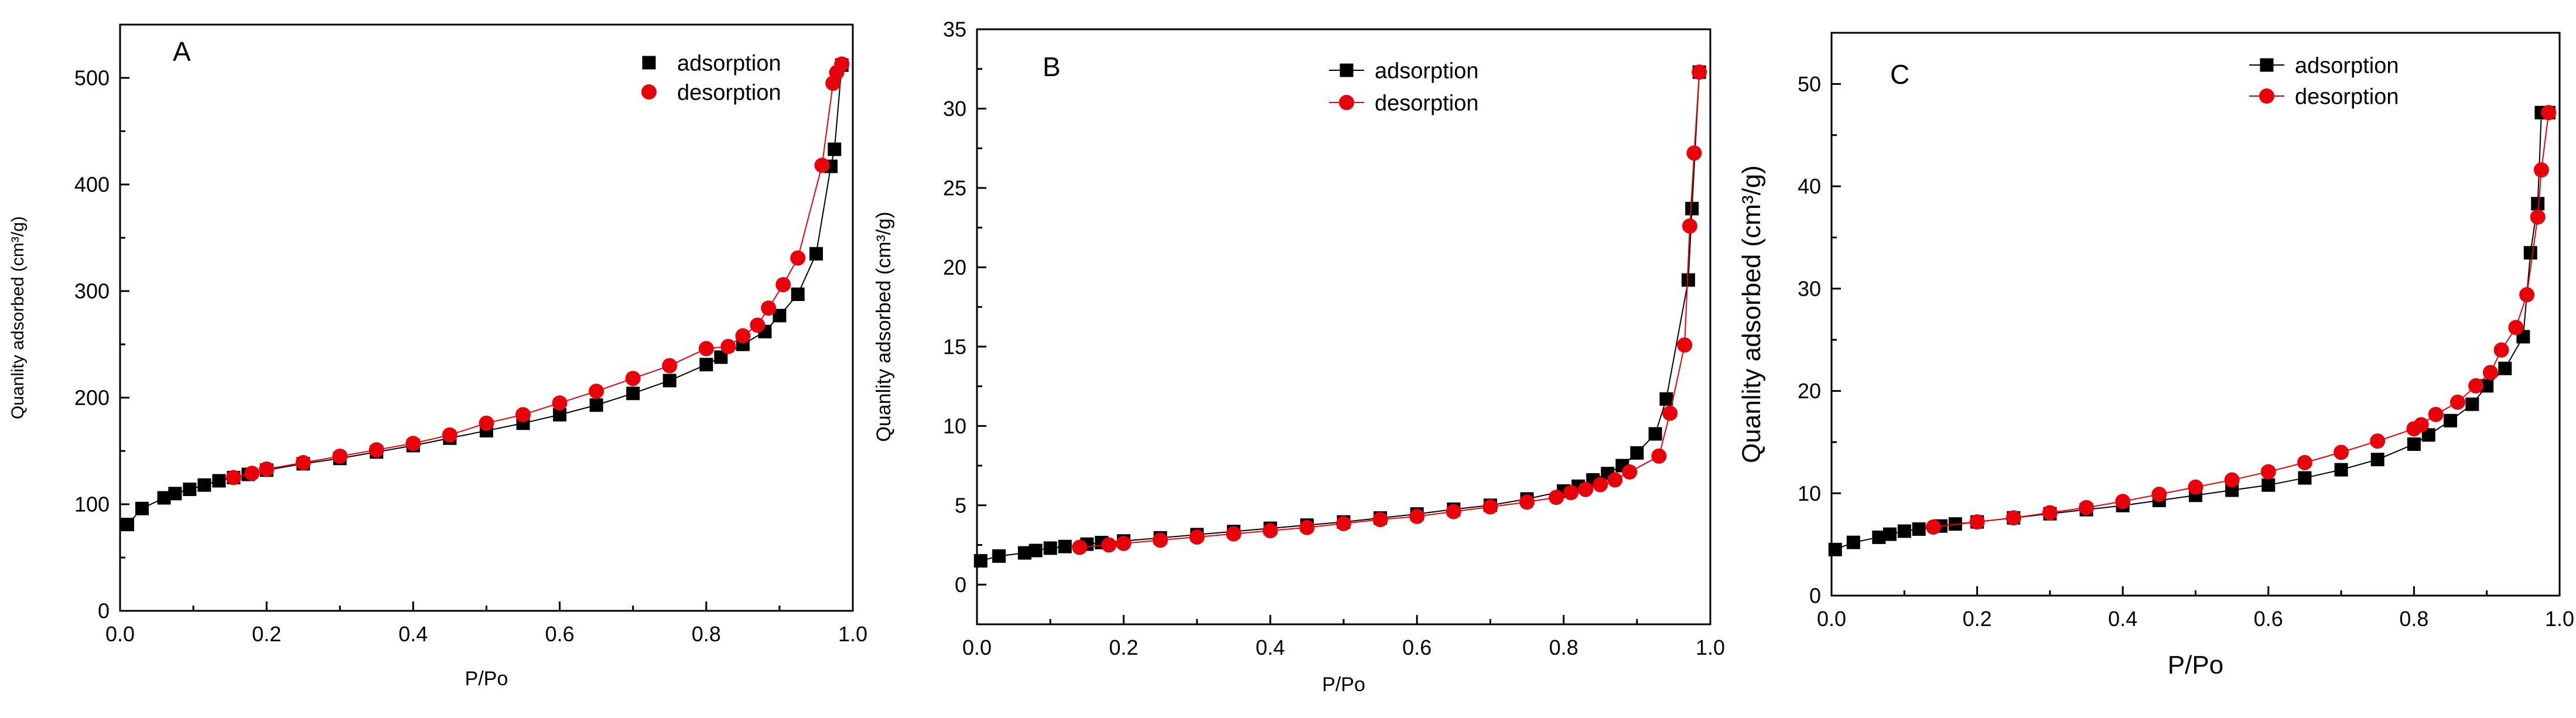  What do you see at coordinates (1052, 67) in the screenshot?
I see `panel-label: B` at bounding box center [1052, 67].